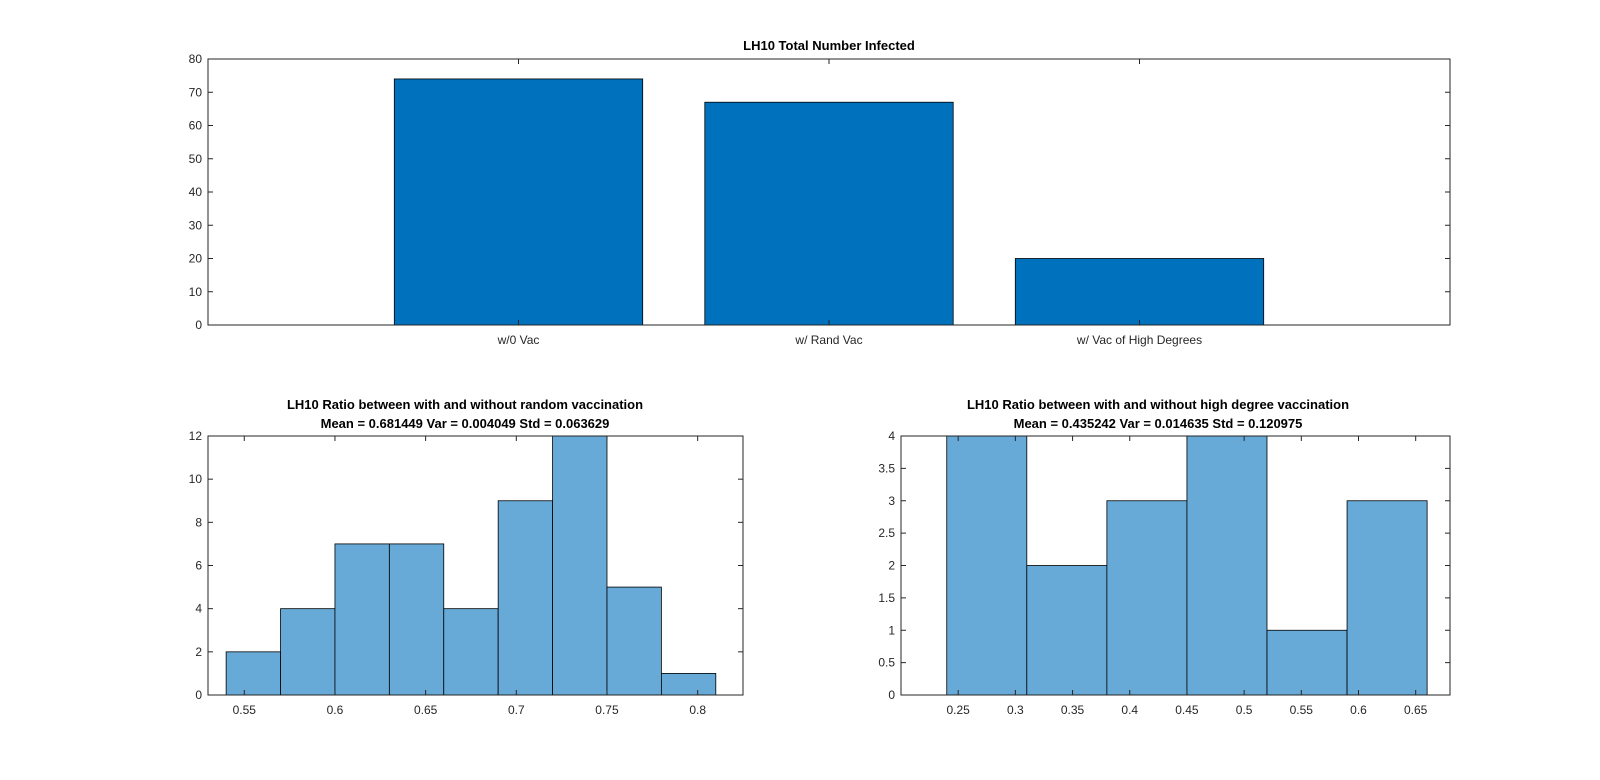  Describe the element at coordinates (196, 59) in the screenshot. I see `y-tick-label: 80` at that location.